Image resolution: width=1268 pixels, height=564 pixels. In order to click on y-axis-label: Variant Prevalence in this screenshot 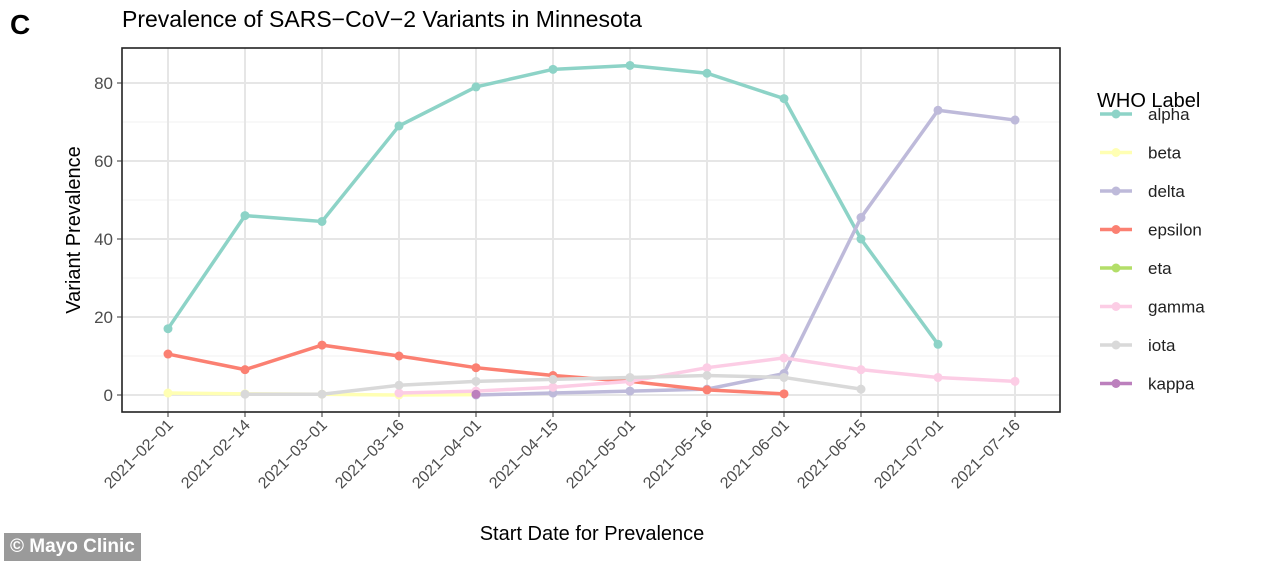, I will do `click(74, 230)`.